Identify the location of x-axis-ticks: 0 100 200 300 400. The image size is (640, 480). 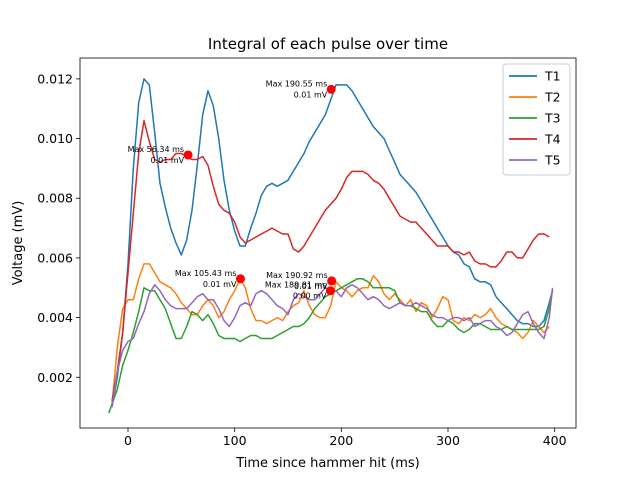
(345, 438).